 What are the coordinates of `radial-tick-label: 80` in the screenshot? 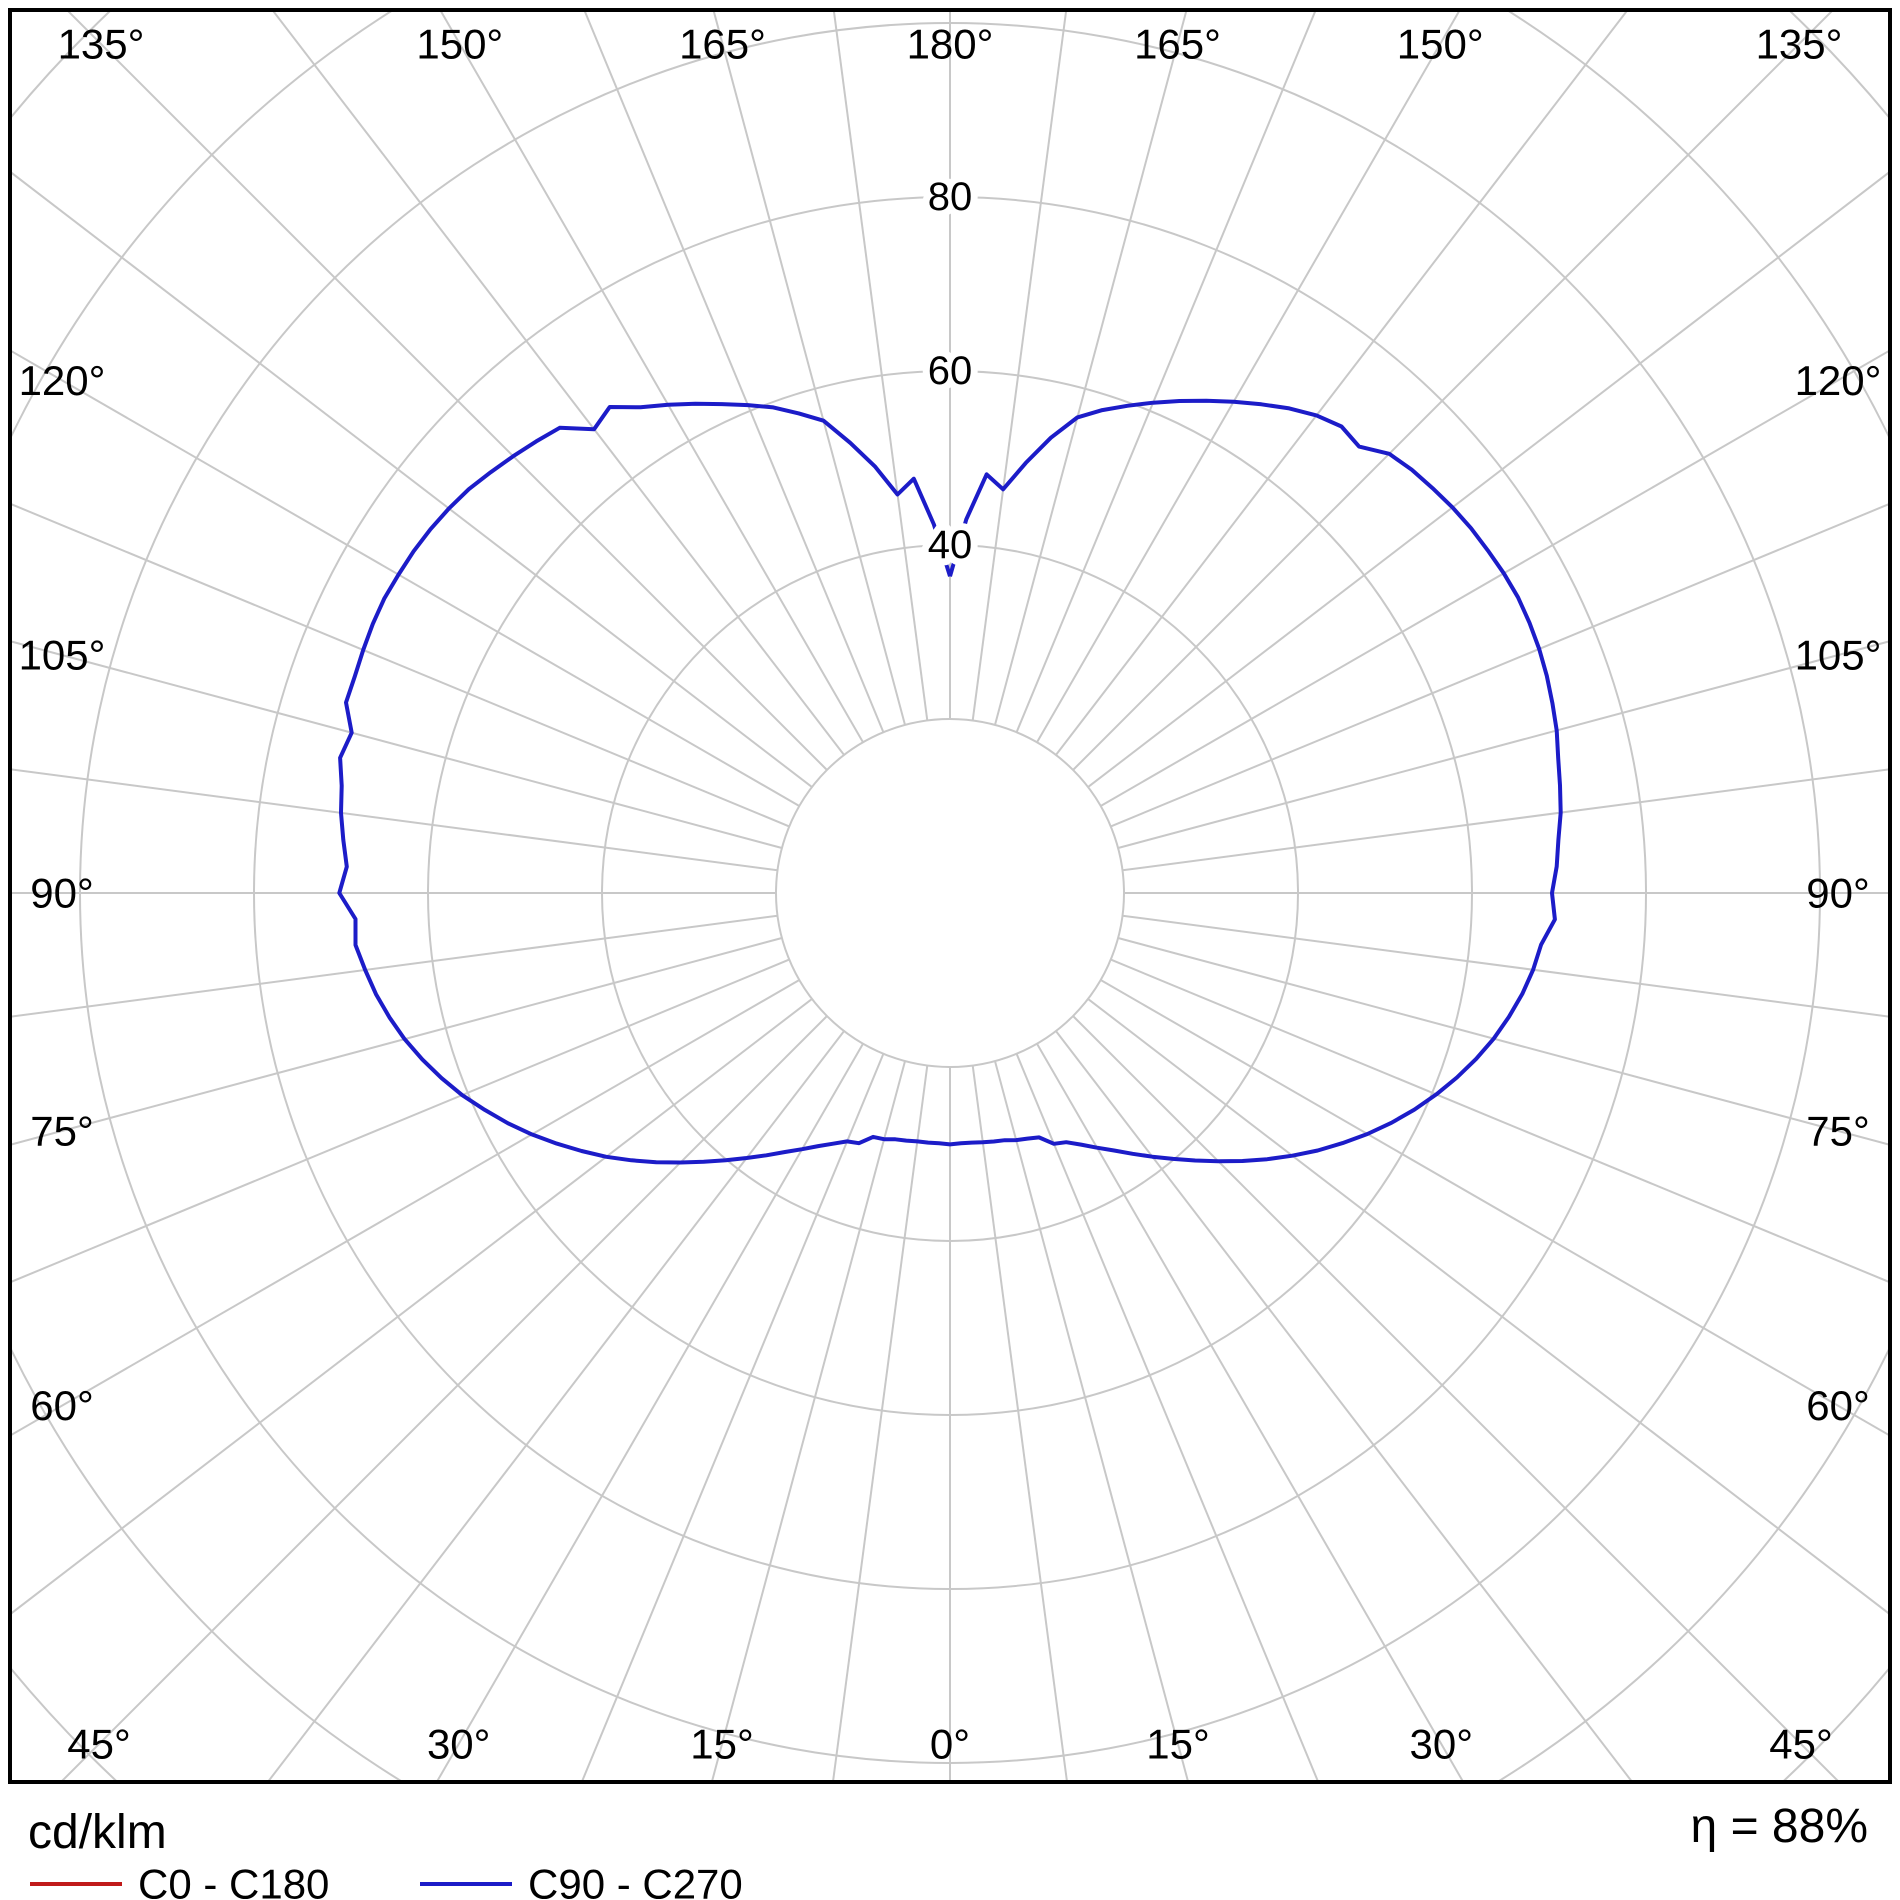 It's located at (950, 197).